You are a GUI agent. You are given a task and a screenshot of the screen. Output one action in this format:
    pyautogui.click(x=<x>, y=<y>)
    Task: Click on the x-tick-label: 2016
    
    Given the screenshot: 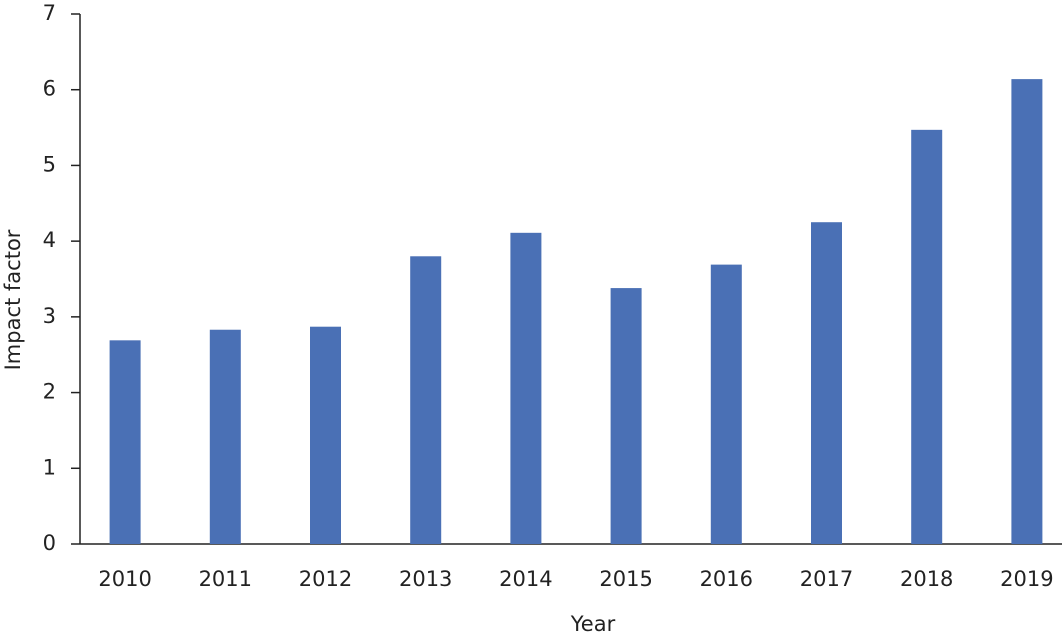 What is the action you would take?
    pyautogui.click(x=726, y=579)
    